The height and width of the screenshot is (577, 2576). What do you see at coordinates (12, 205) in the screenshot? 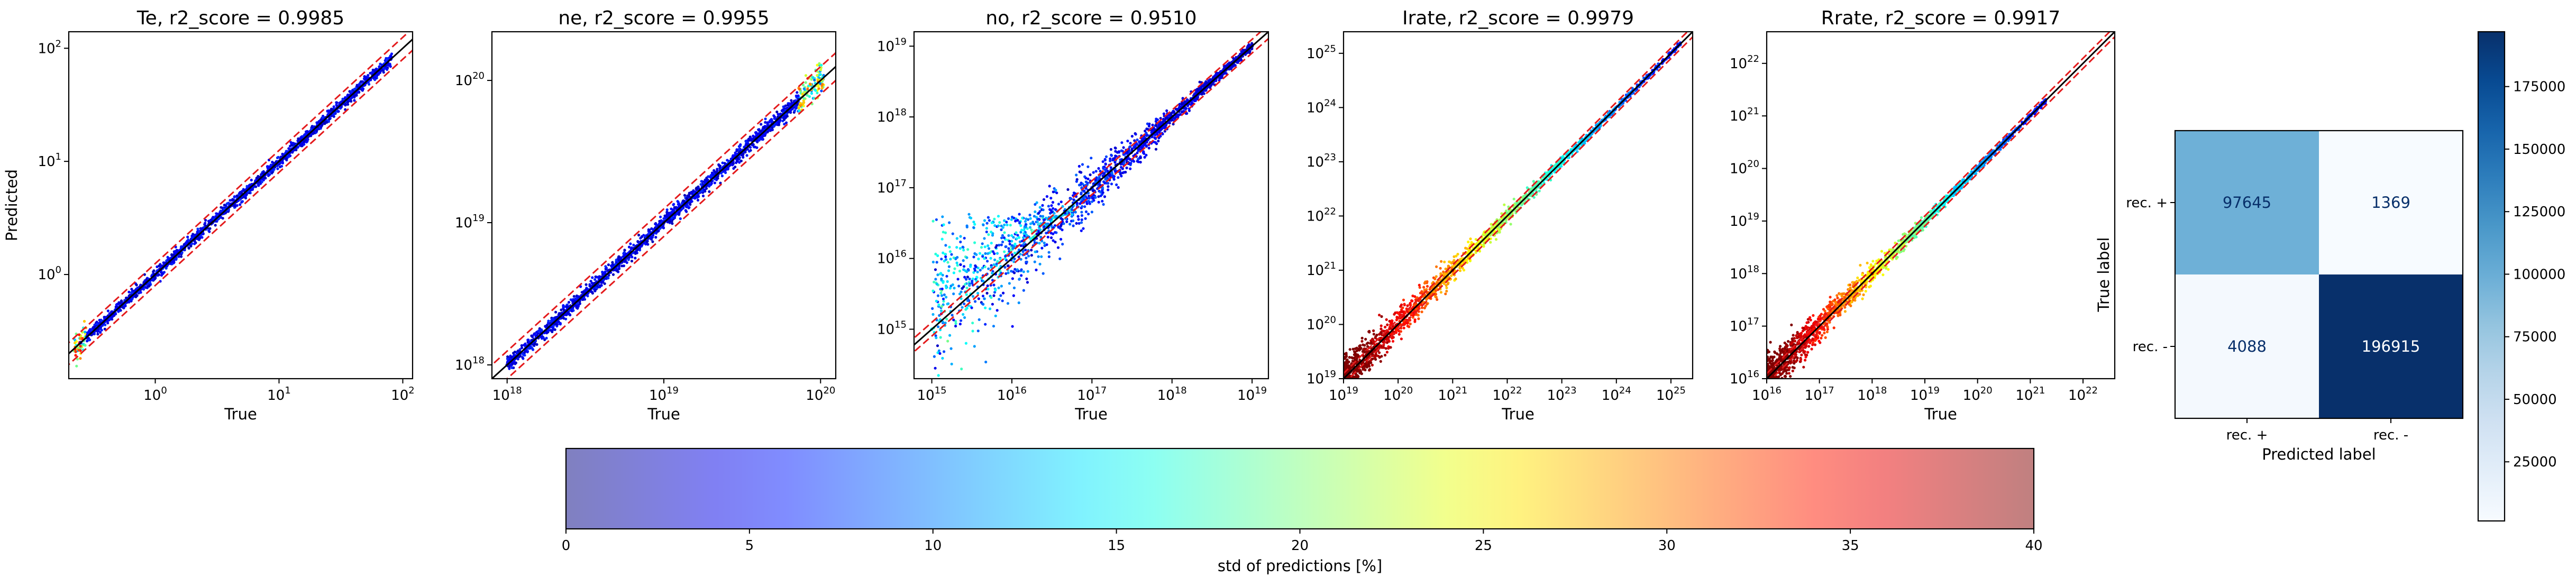
I see `y-axis-label: Predicted` at bounding box center [12, 205].